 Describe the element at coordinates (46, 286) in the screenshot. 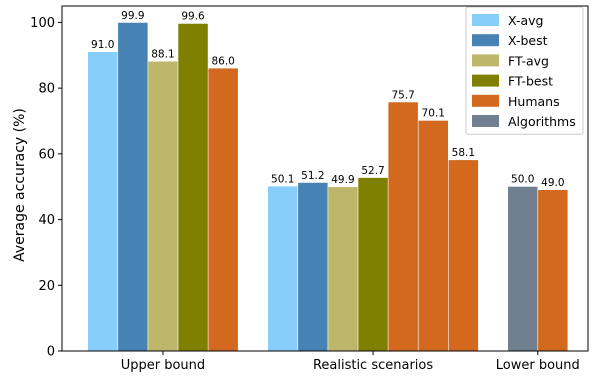

I see `y-tick-label: 20` at that location.